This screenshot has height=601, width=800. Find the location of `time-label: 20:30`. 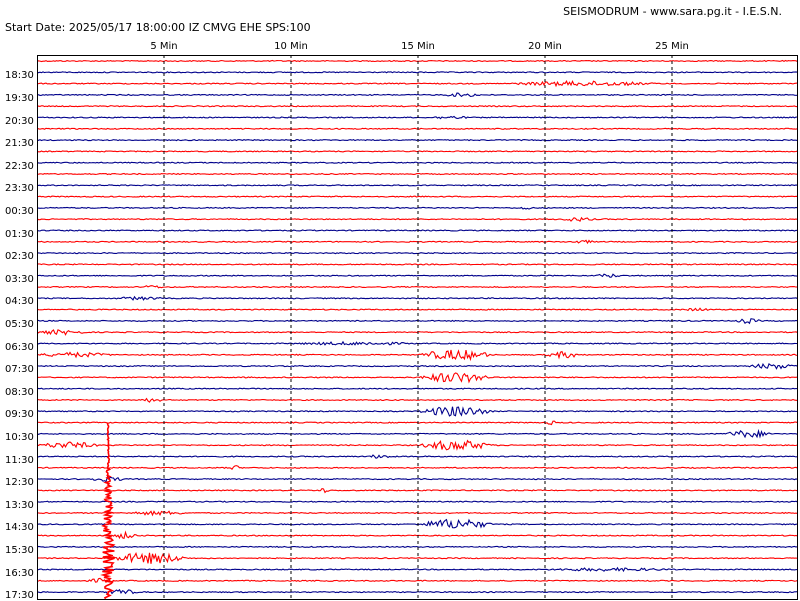

time-label: 20:30 is located at coordinates (19, 121).